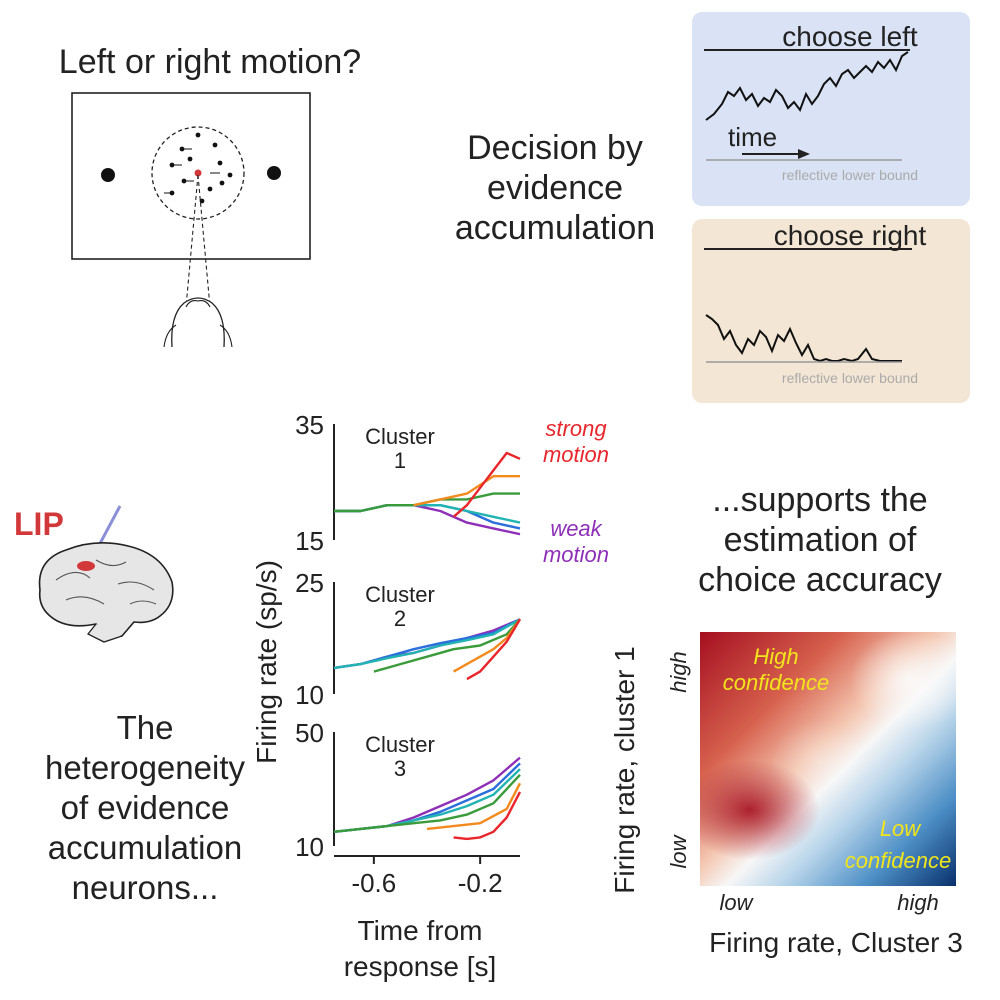 This screenshot has width=1000, height=1000. What do you see at coordinates (624, 769) in the screenshot?
I see `heatmap-ylabel: Firing rate, cluster 1` at bounding box center [624, 769].